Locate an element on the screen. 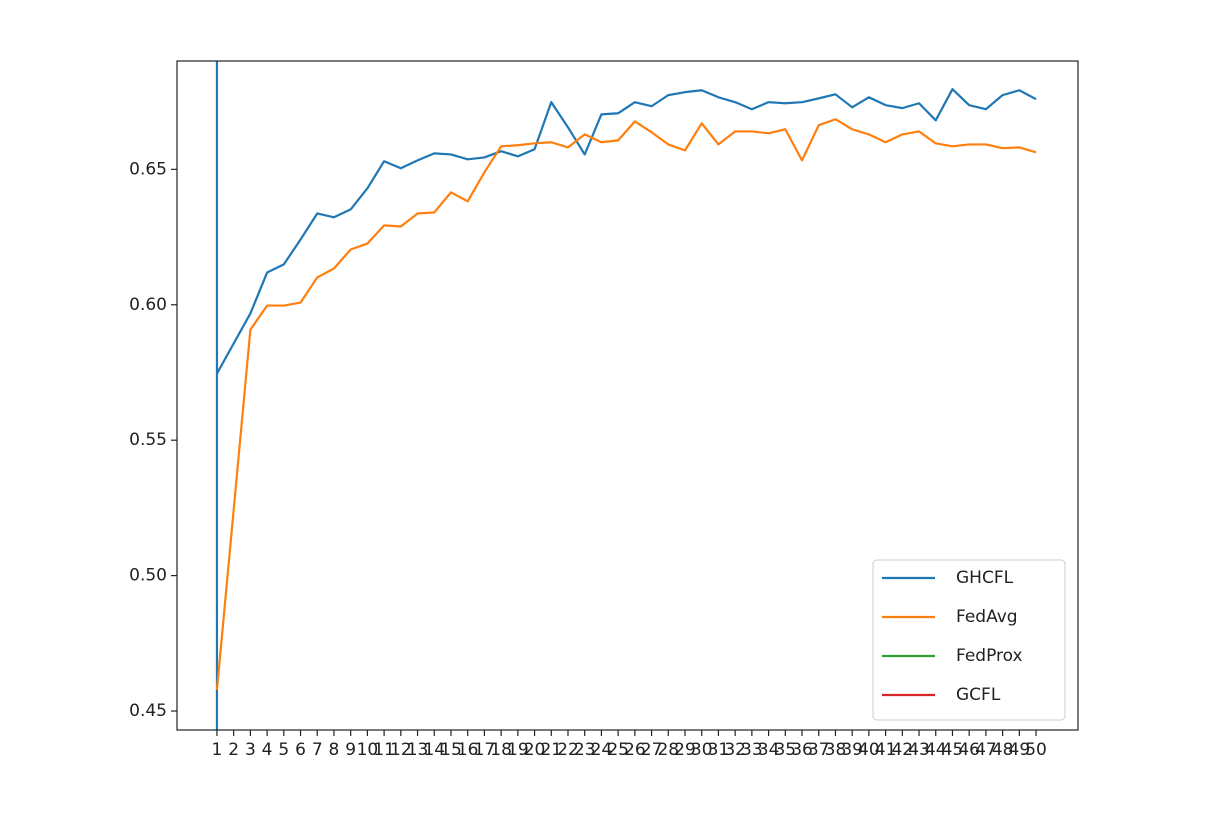 Image resolution: width=1206 pixels, height=822 pixels. x-tick-label: 49 is located at coordinates (1020, 750).